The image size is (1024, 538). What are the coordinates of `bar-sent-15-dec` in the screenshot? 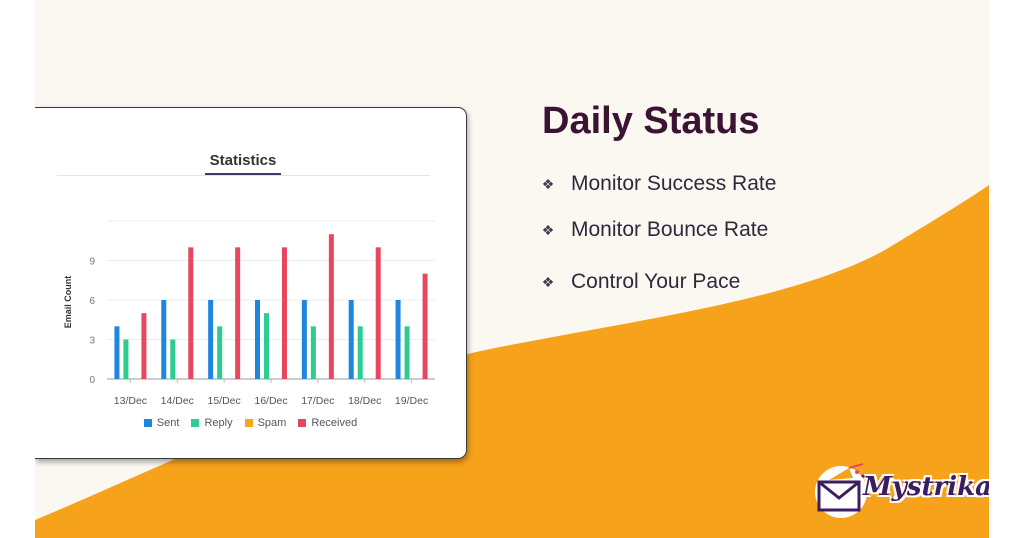 It's located at (211, 339).